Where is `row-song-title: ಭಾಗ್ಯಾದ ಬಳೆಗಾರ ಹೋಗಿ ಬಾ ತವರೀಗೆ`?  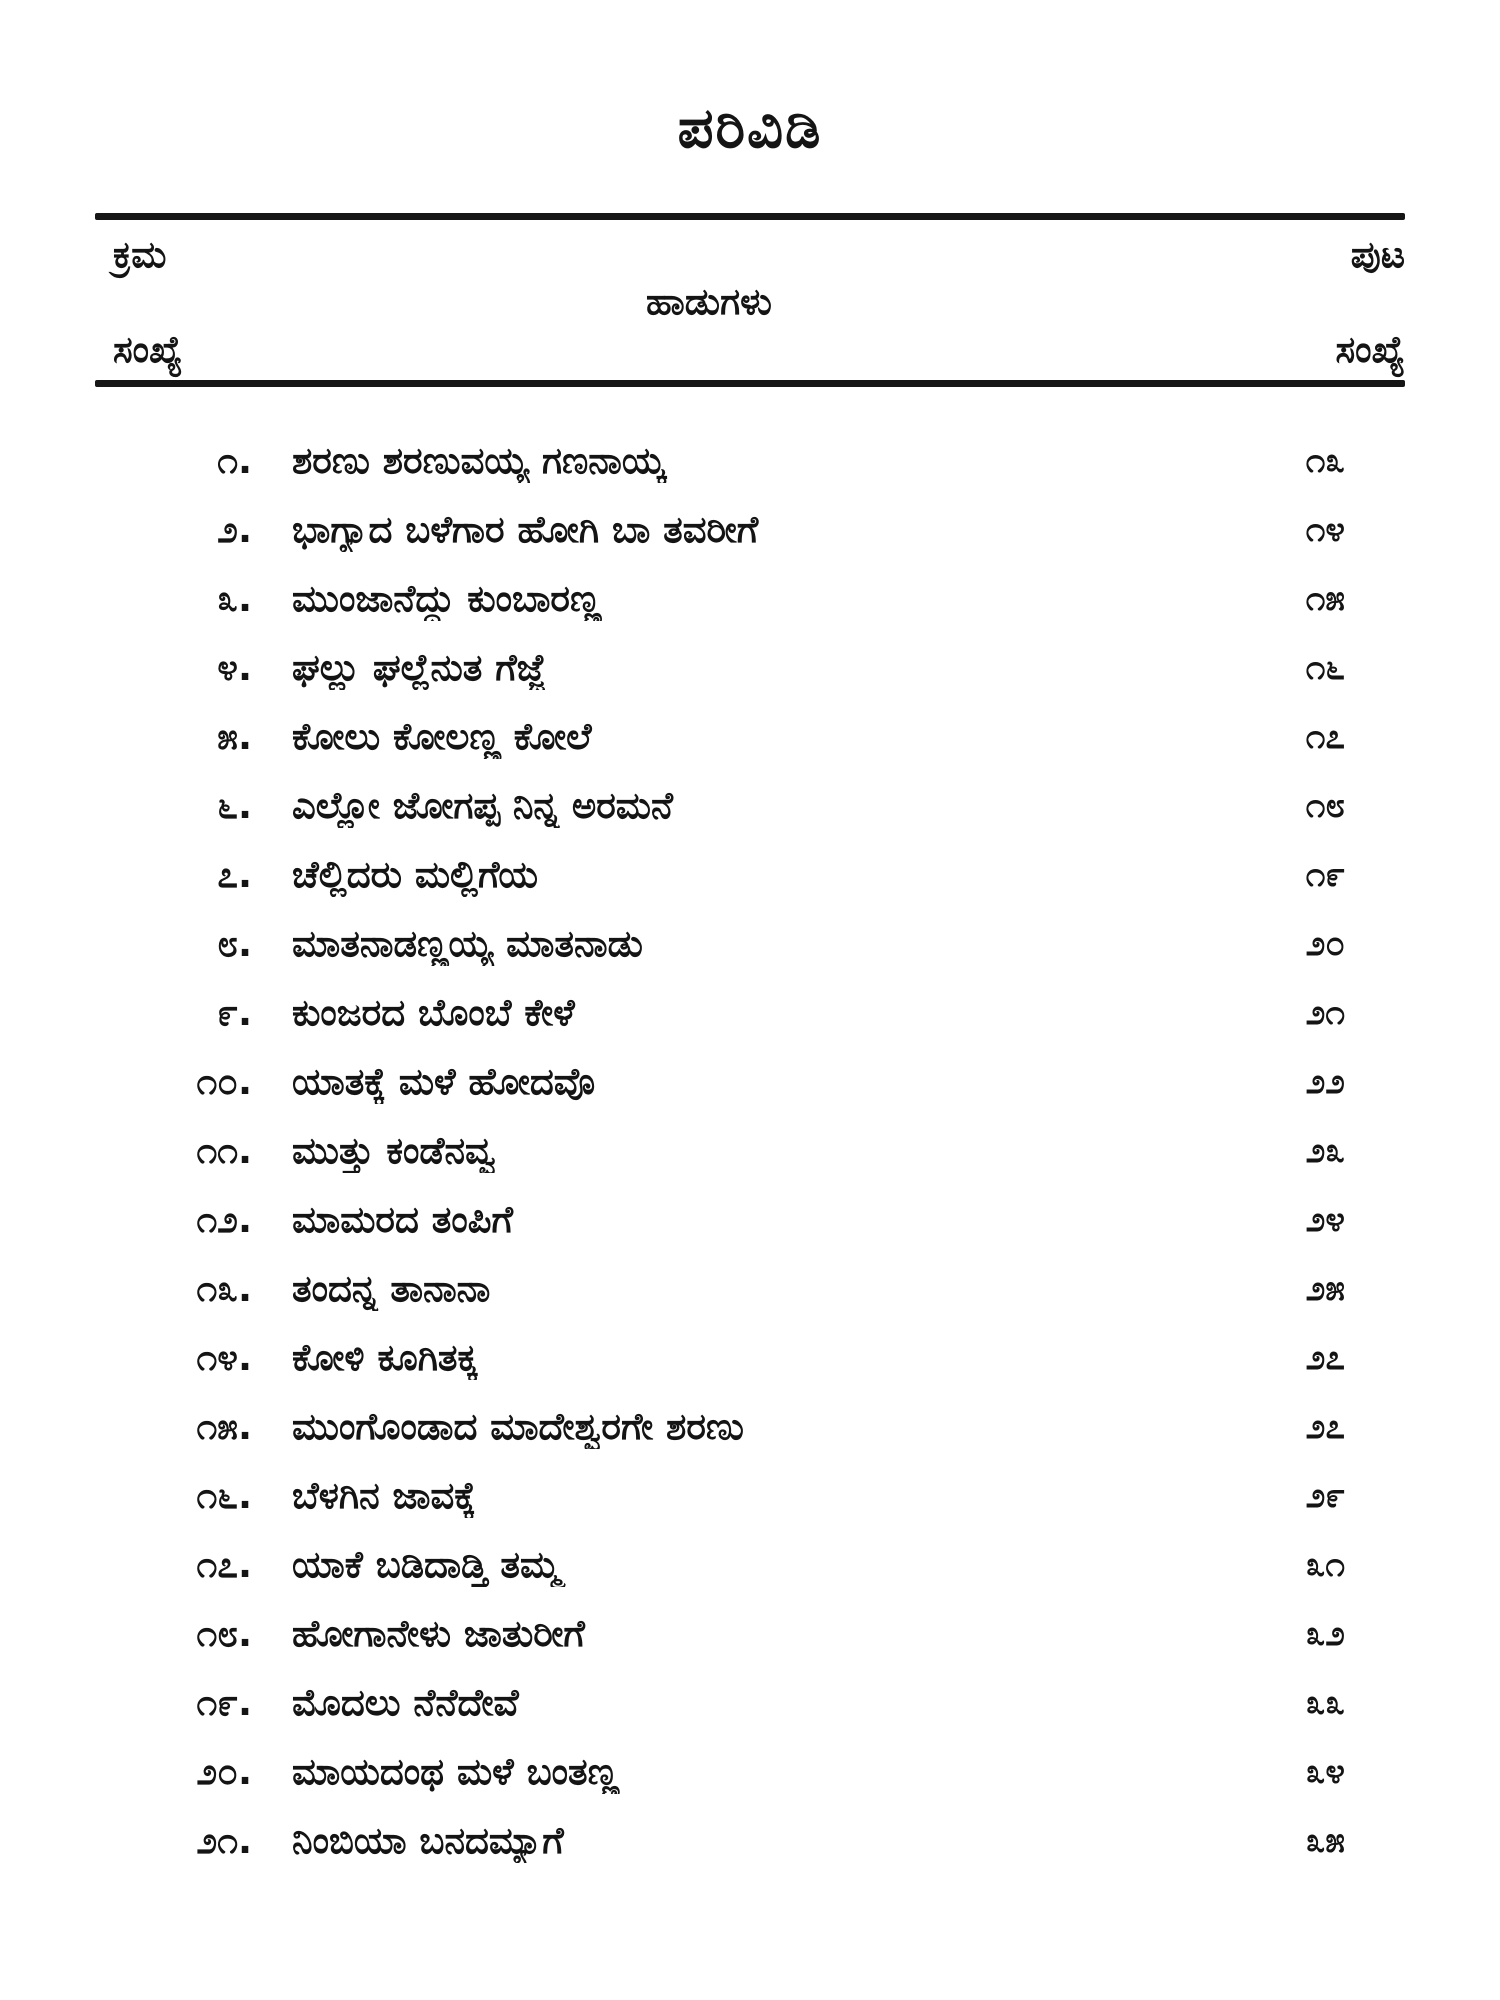
row-song-title: ಭಾಗ್ಯಾದ ಬಳೆಗಾರ ಹೋಗಿ ಬಾ ತವರೀಗೆ is located at coordinates (525, 530).